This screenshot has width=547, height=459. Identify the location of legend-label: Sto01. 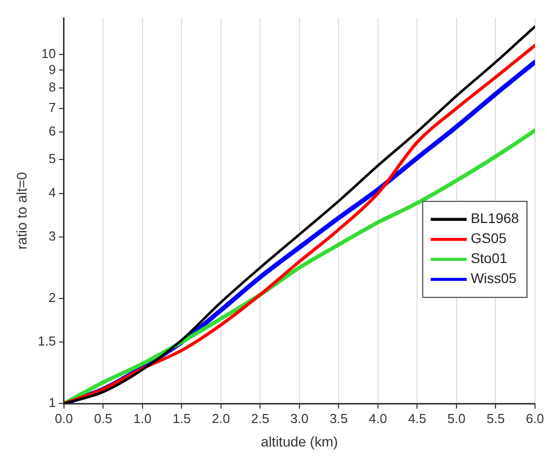
(489, 258).